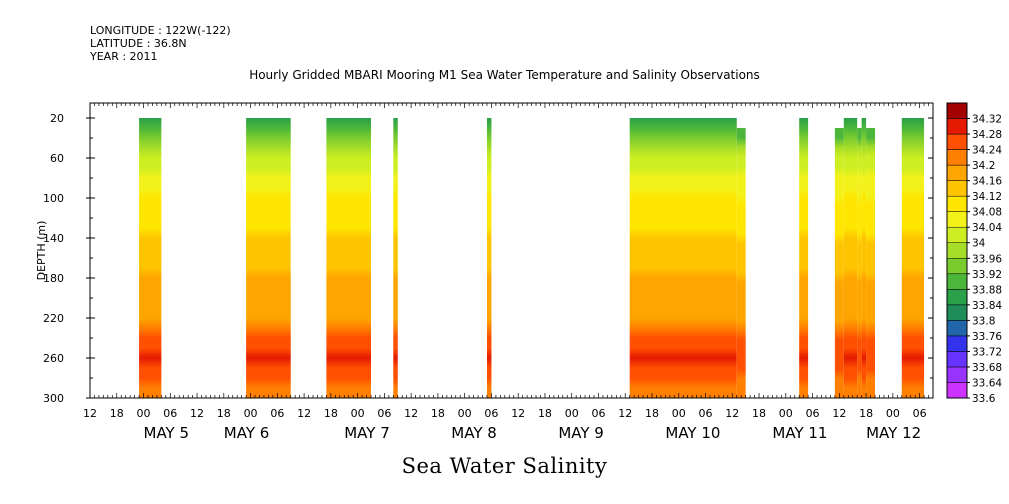 The width and height of the screenshot is (1009, 504). I want to click on colorbar-label: 34.2, so click(983, 166).